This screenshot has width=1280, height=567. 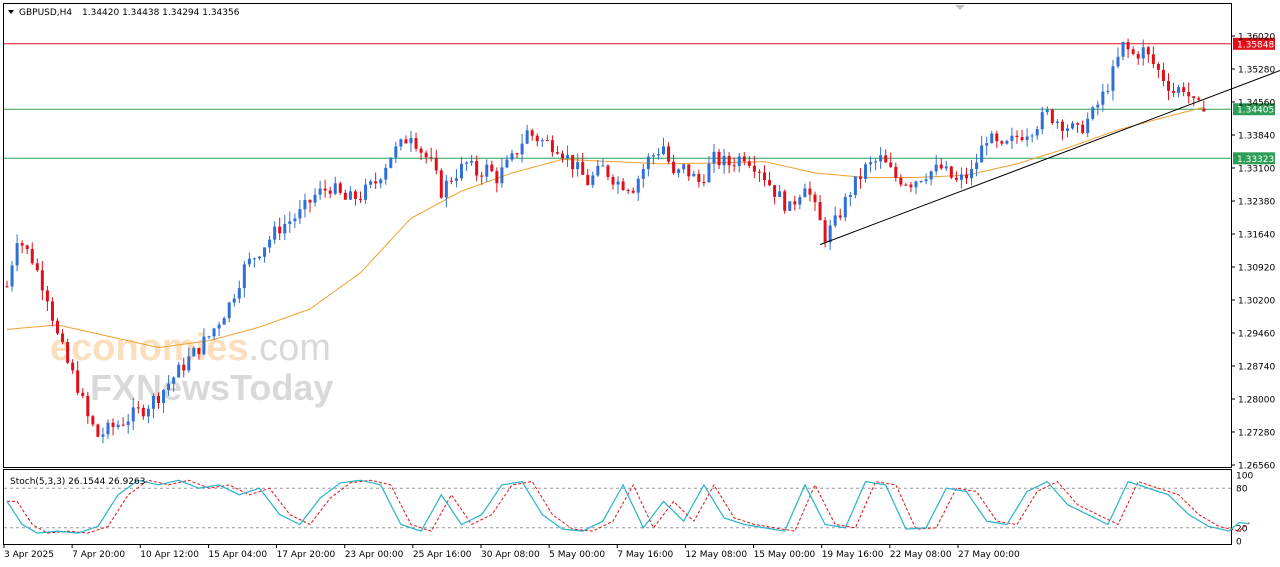 What do you see at coordinates (1256, 236) in the screenshot?
I see `price-tick-label: 1.31640` at bounding box center [1256, 236].